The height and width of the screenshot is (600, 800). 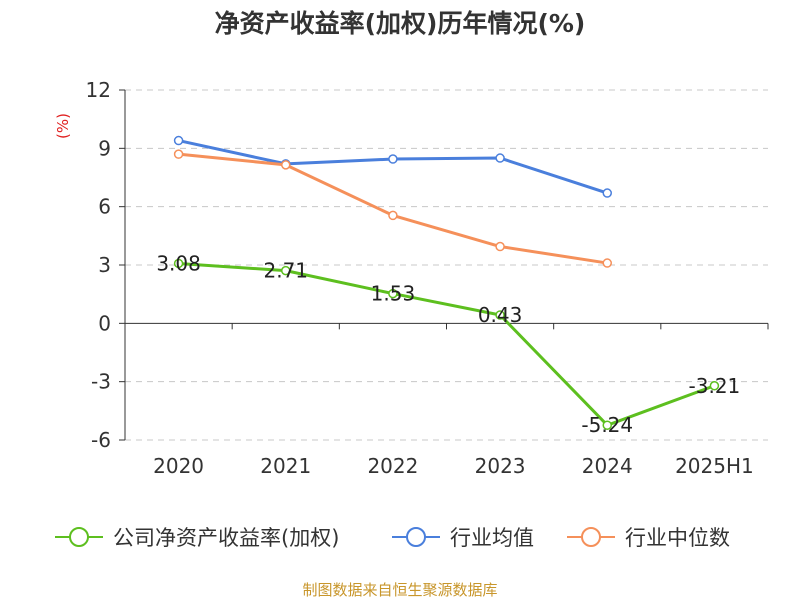 What do you see at coordinates (392, 466) in the screenshot?
I see `x-tick-label: 2022` at bounding box center [392, 466].